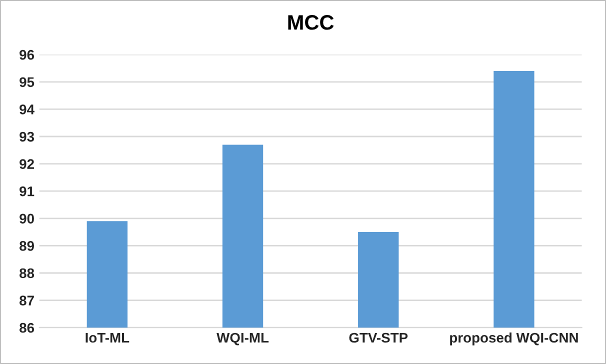 The height and width of the screenshot is (364, 606). I want to click on x-tick-label: IoT-ML, so click(108, 337).